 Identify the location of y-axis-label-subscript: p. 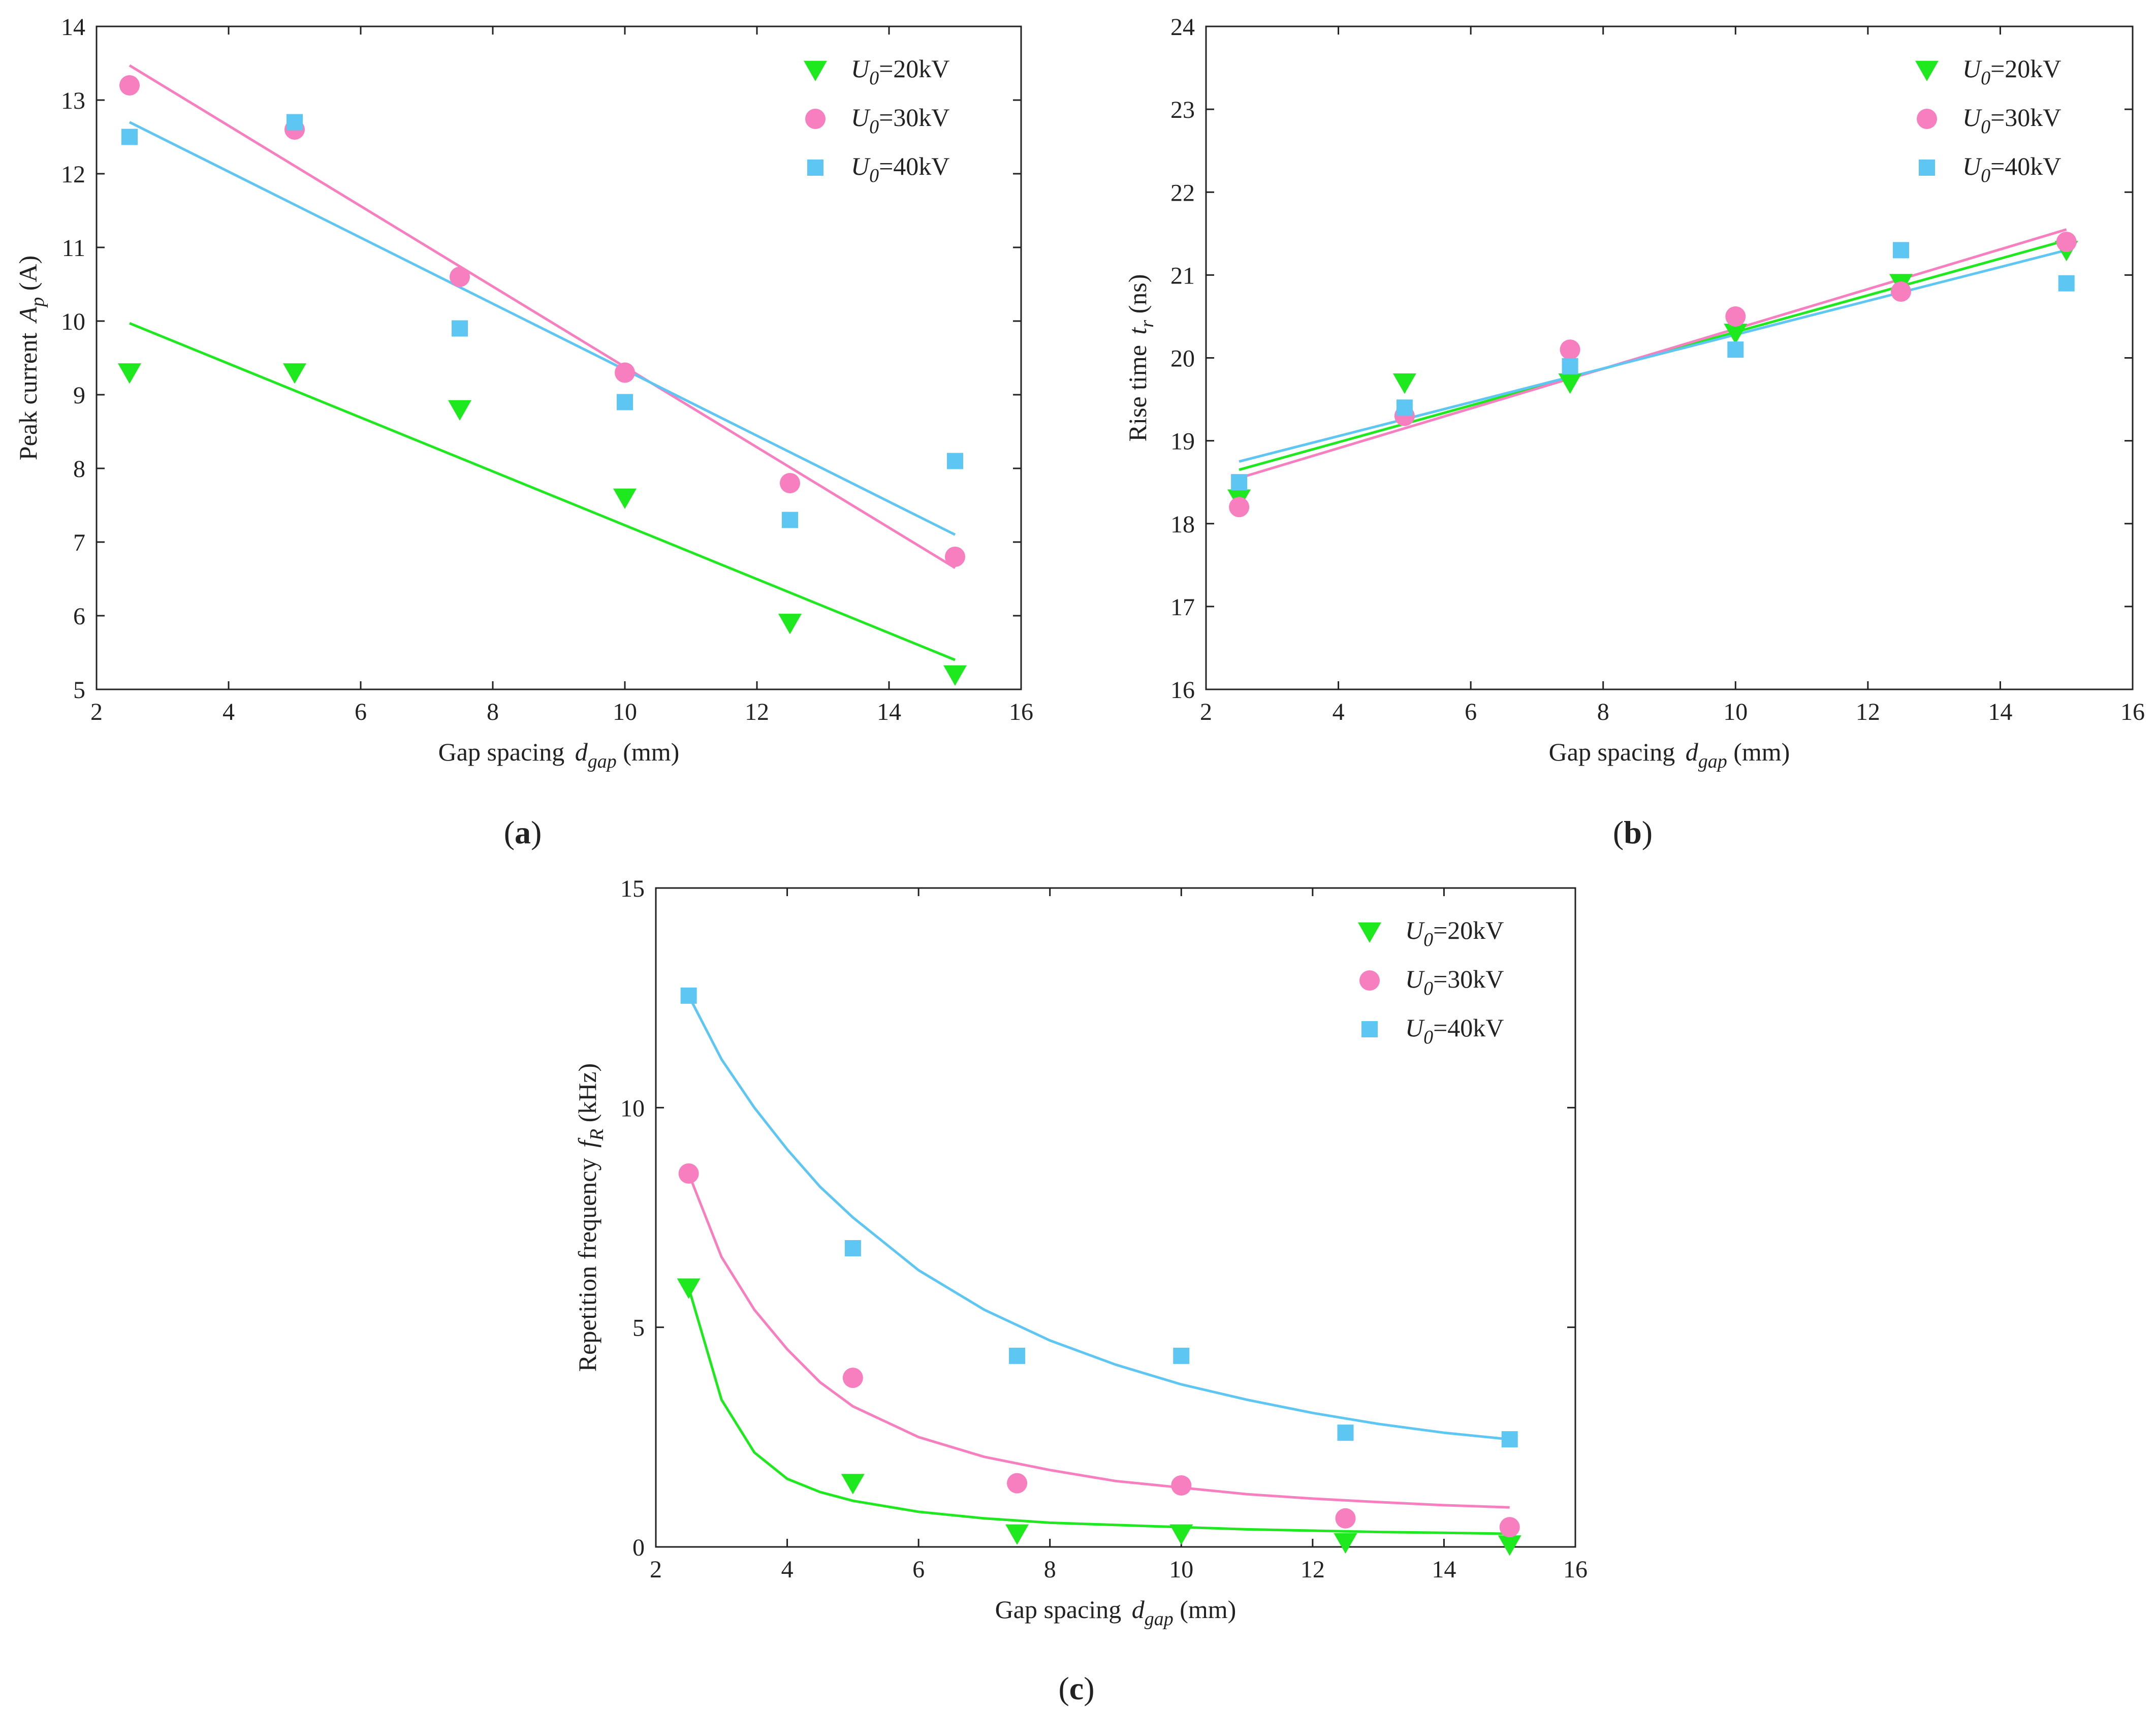
(37, 302).